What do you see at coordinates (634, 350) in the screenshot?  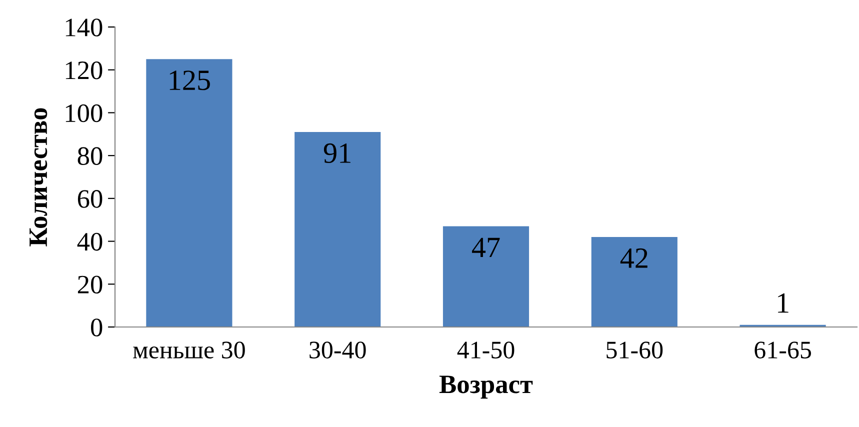 I see `x-tick-label: 51-60` at bounding box center [634, 350].